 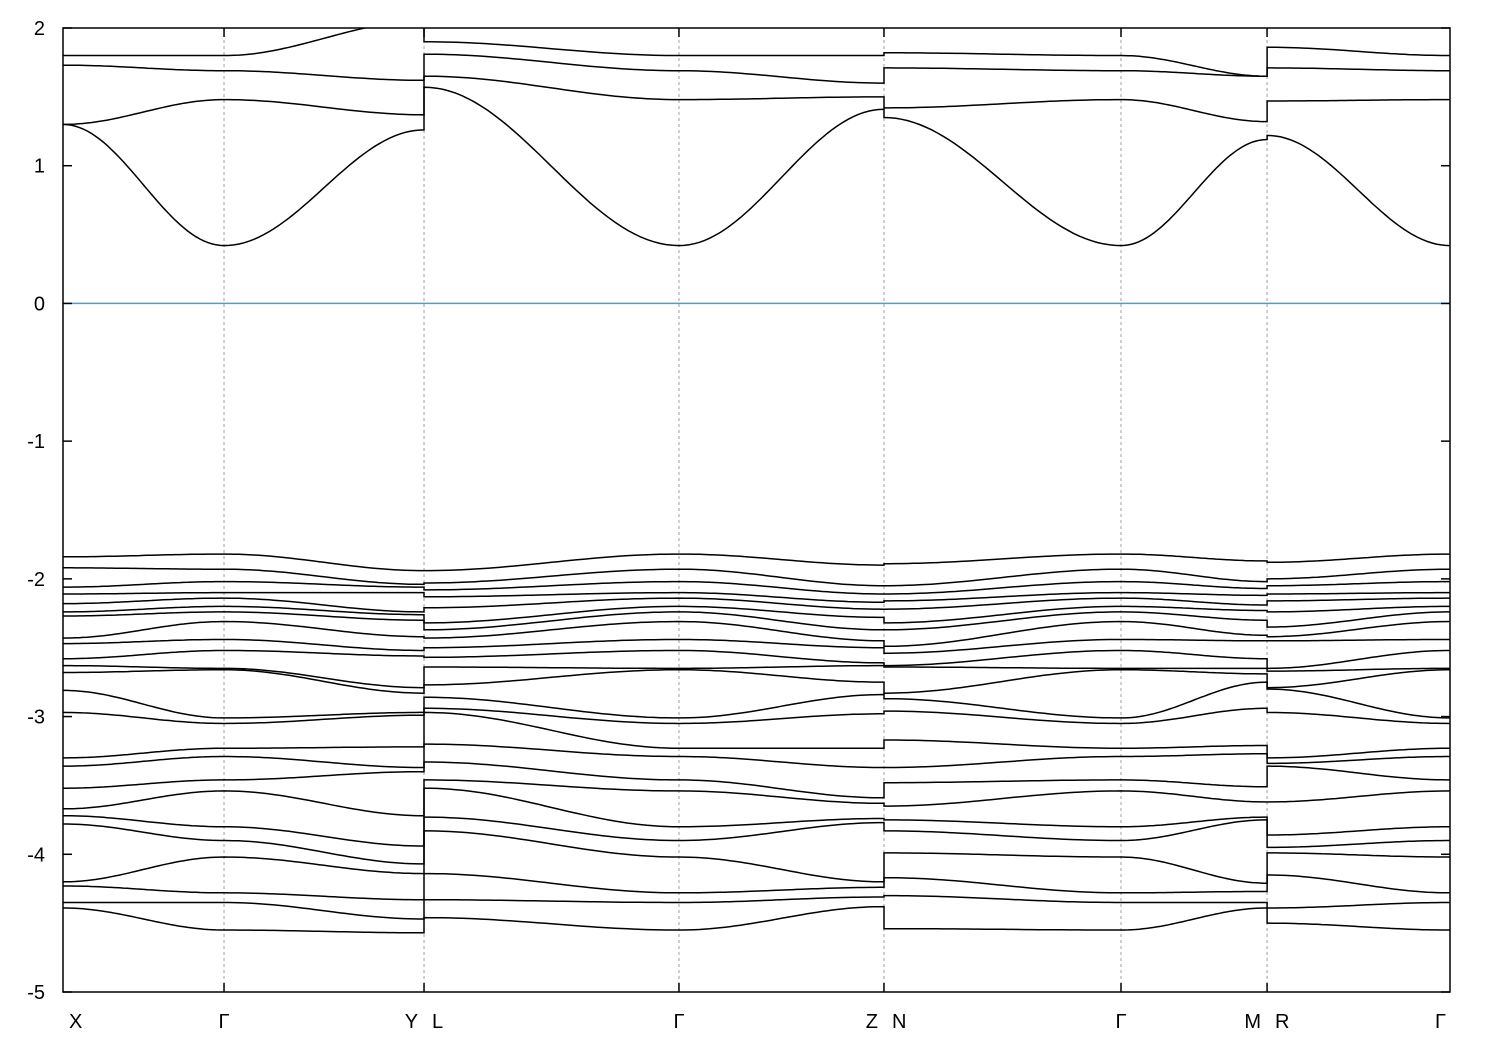 I want to click on y-tick-label: 1, so click(x=39, y=167).